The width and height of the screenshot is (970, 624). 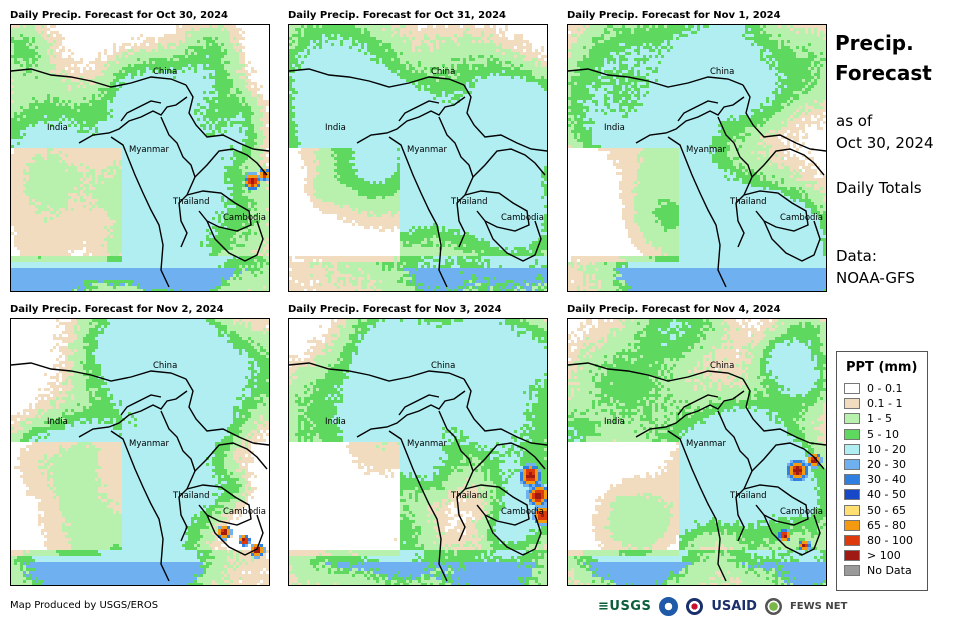 What do you see at coordinates (695, 606) in the screenshot?
I see `usaid-seal-icon` at bounding box center [695, 606].